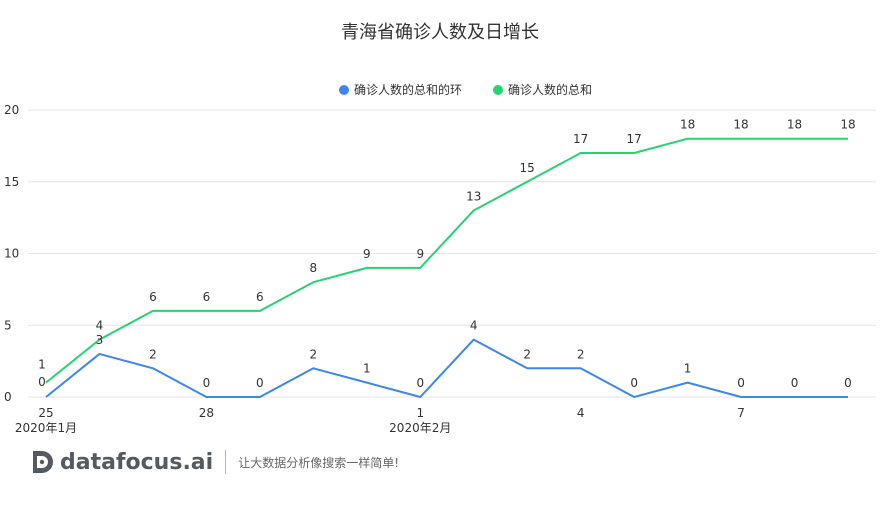 The width and height of the screenshot is (881, 525). Describe the element at coordinates (446, 368) in the screenshot. I see `series-line` at that location.